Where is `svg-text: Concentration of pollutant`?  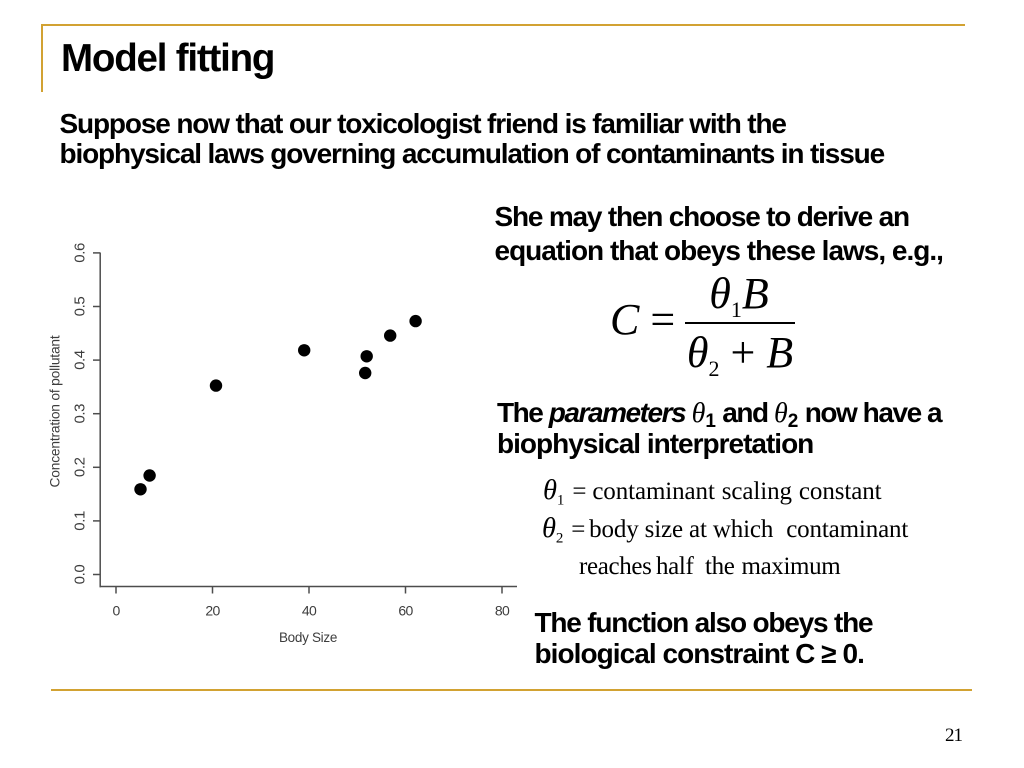
svg-text: Concentration of pollutant is located at coordinates (55, 411).